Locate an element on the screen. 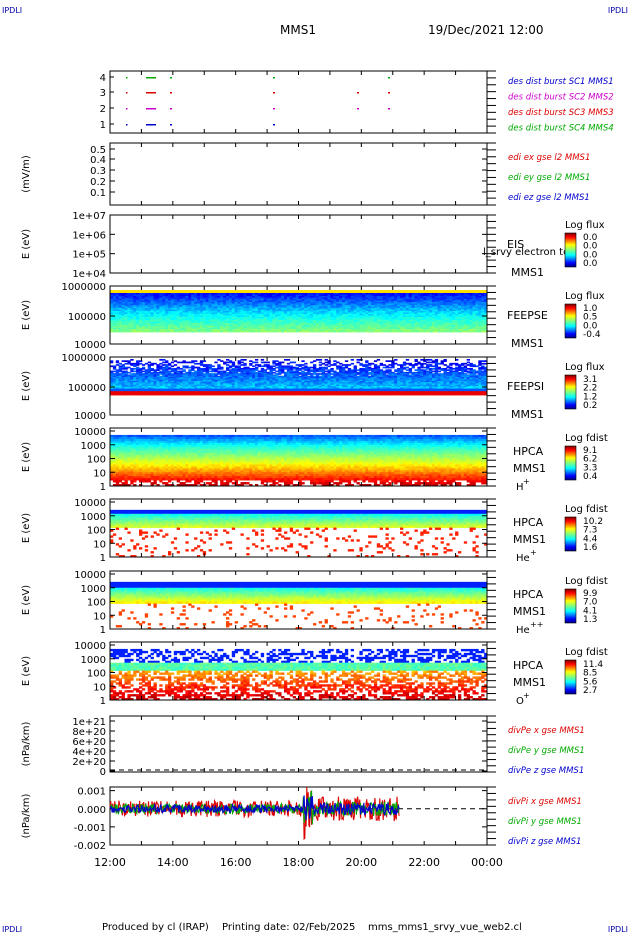 The image size is (630, 934). y-tick-label: 1000000 is located at coordinates (83, 287).